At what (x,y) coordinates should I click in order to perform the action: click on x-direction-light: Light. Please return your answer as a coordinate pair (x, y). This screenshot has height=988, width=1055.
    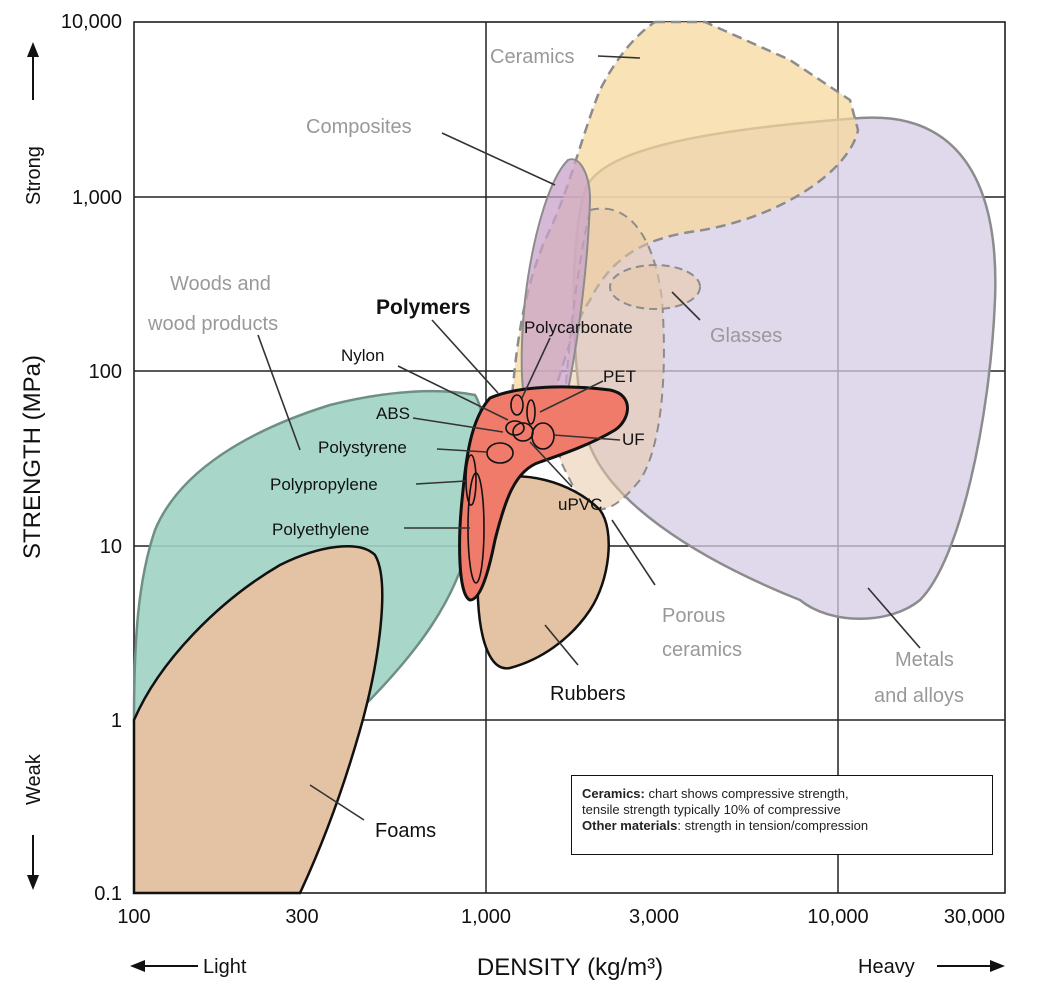
    Looking at the image, I should click on (225, 967).